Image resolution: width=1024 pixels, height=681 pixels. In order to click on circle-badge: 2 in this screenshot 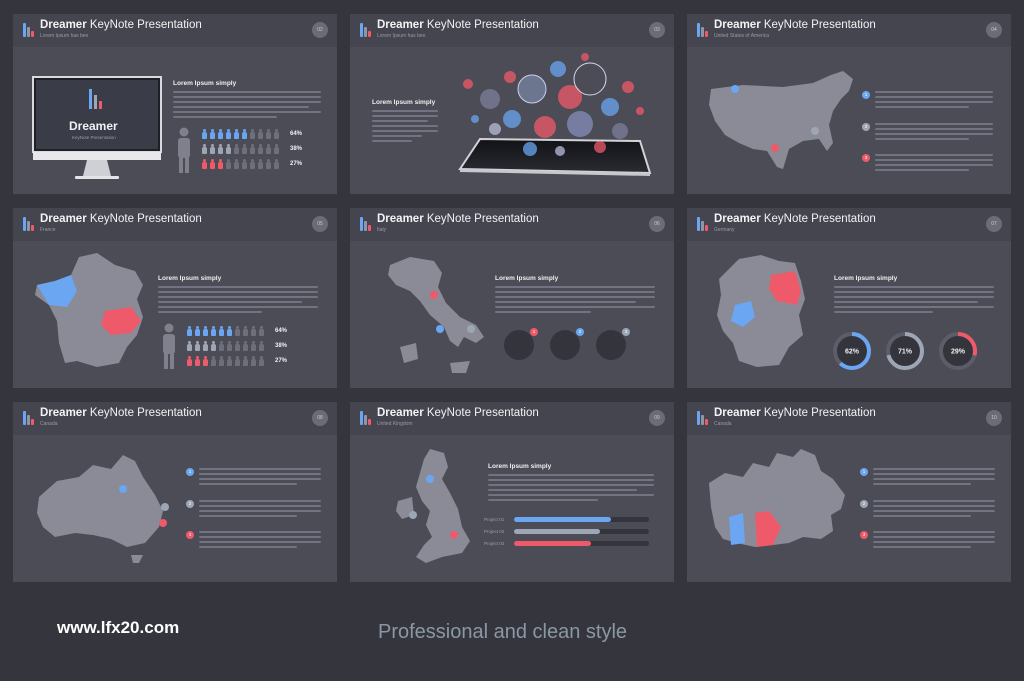, I will do `click(580, 332)`.